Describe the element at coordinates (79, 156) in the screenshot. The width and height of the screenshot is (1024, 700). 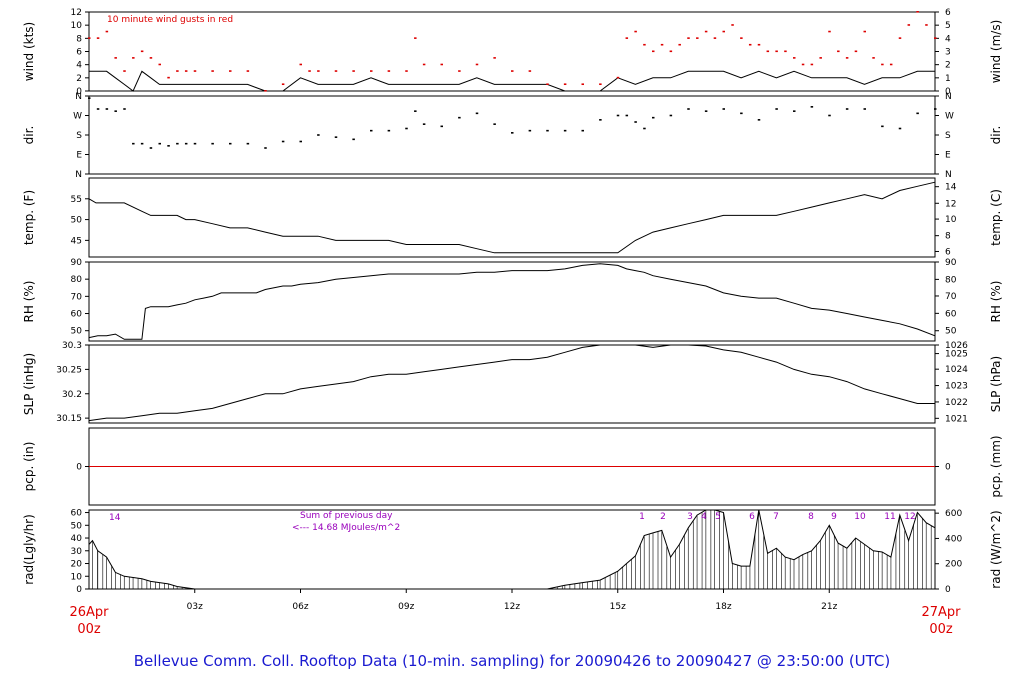
I see `ytick-left-label: E` at that location.